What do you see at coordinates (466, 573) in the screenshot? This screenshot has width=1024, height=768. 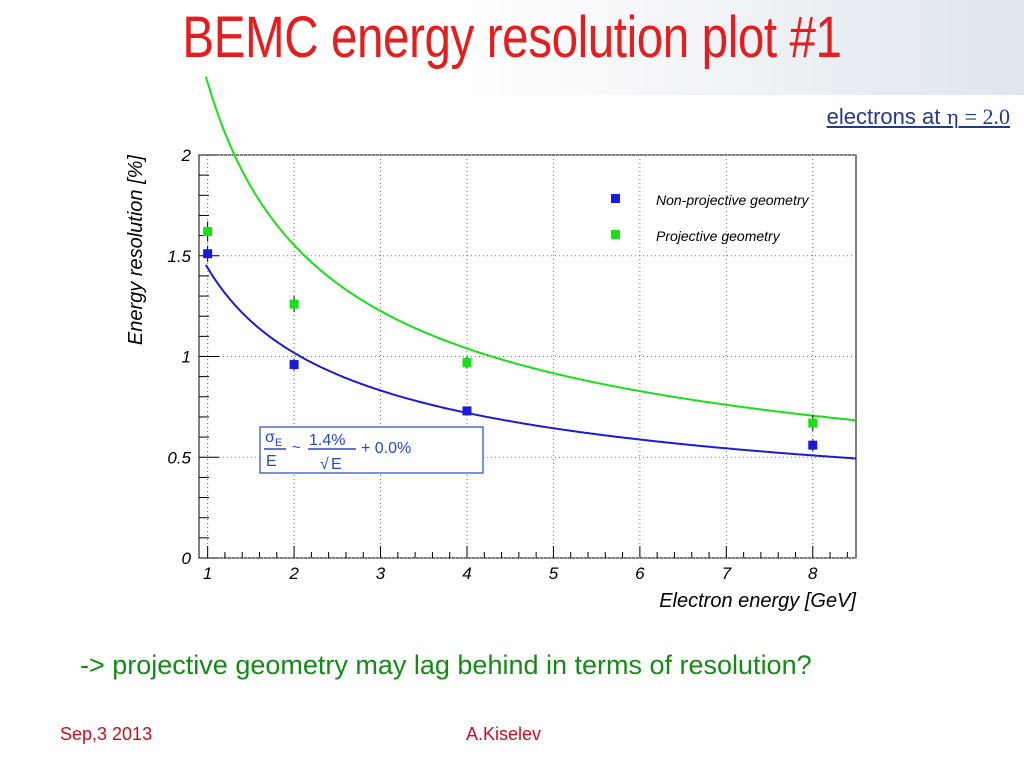 I see `x-tick-label: 4` at bounding box center [466, 573].